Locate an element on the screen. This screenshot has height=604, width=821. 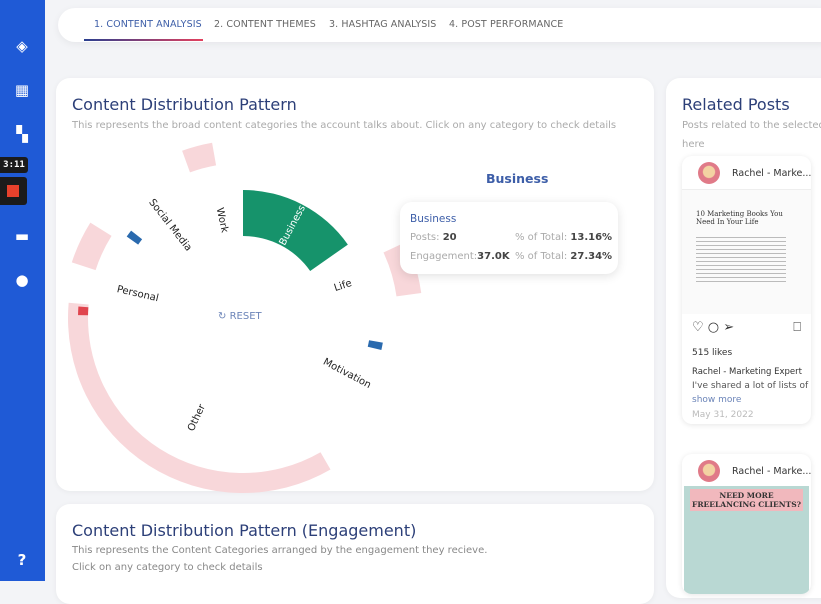
posts-pct-label: % of Total: is located at coordinates (541, 237).